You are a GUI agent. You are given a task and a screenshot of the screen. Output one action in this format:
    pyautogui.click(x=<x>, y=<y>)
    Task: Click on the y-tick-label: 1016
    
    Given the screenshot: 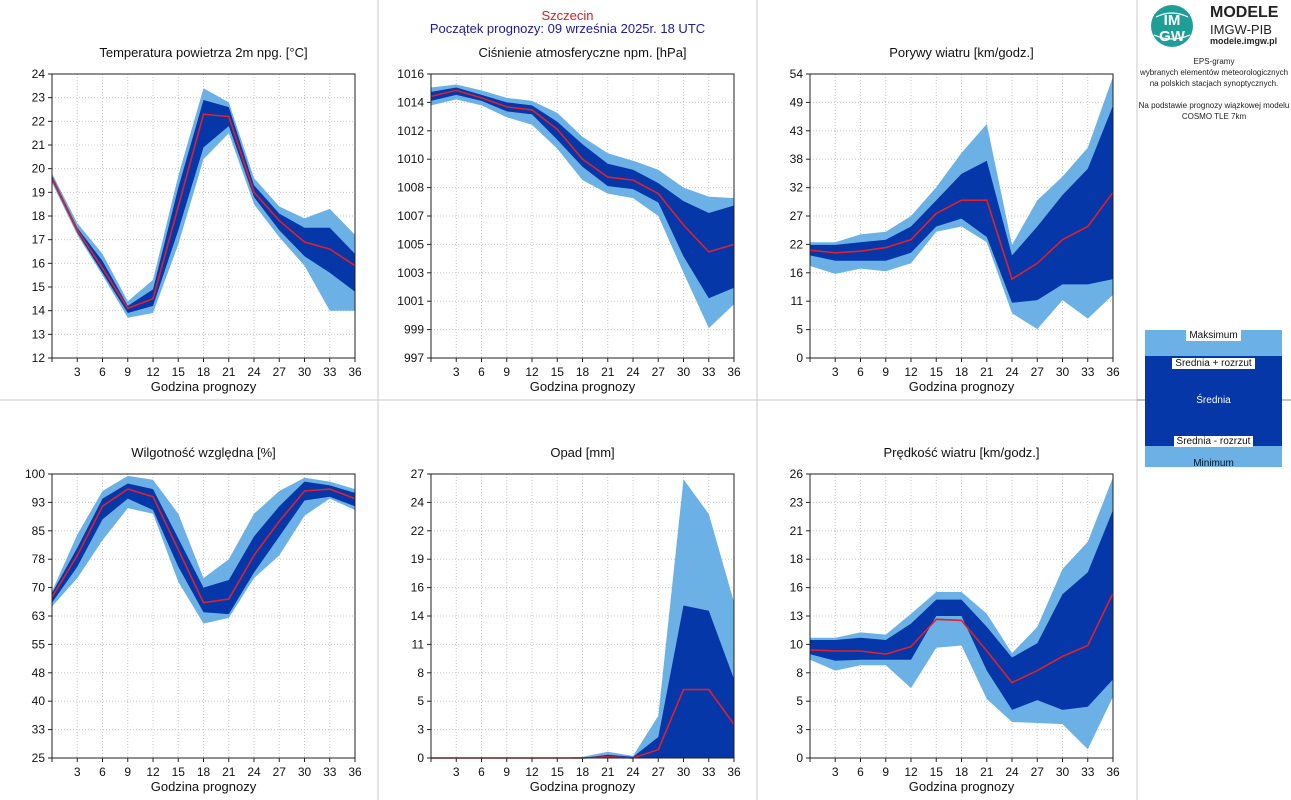 What is the action you would take?
    pyautogui.click(x=410, y=74)
    